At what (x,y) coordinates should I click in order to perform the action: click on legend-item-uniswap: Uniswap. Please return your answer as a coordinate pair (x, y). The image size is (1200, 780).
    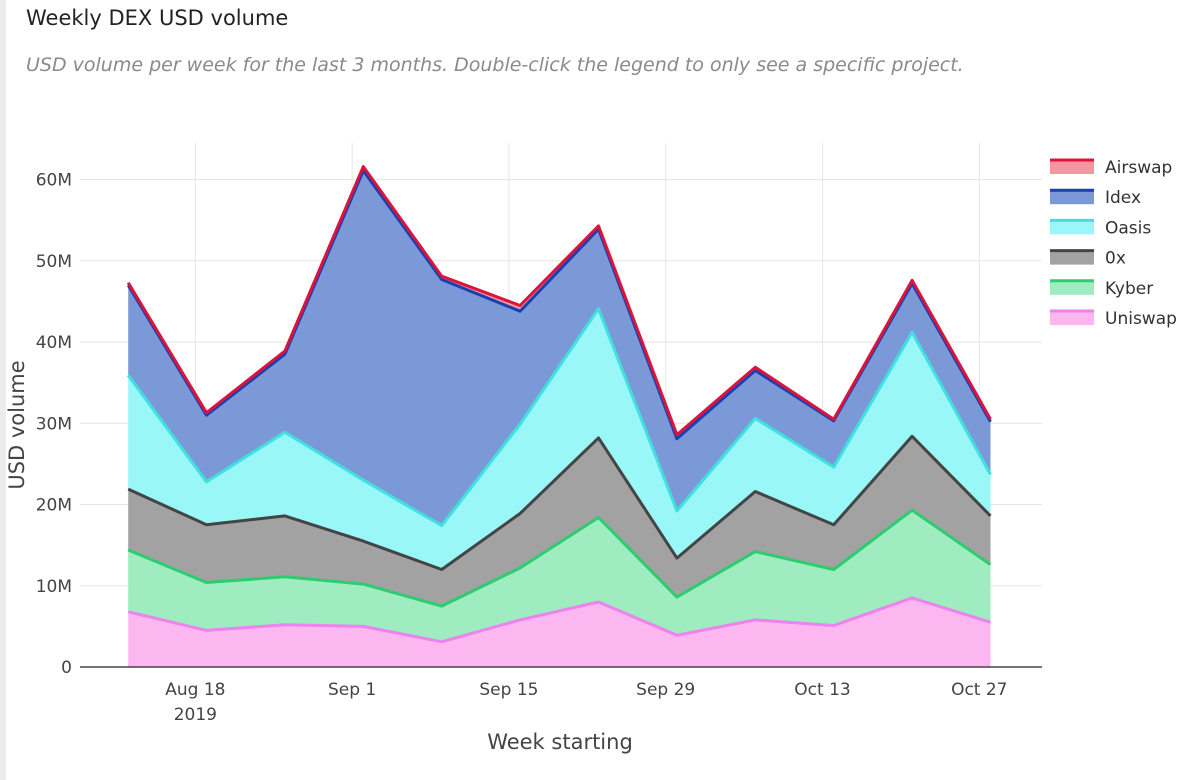
    Looking at the image, I should click on (1113, 319).